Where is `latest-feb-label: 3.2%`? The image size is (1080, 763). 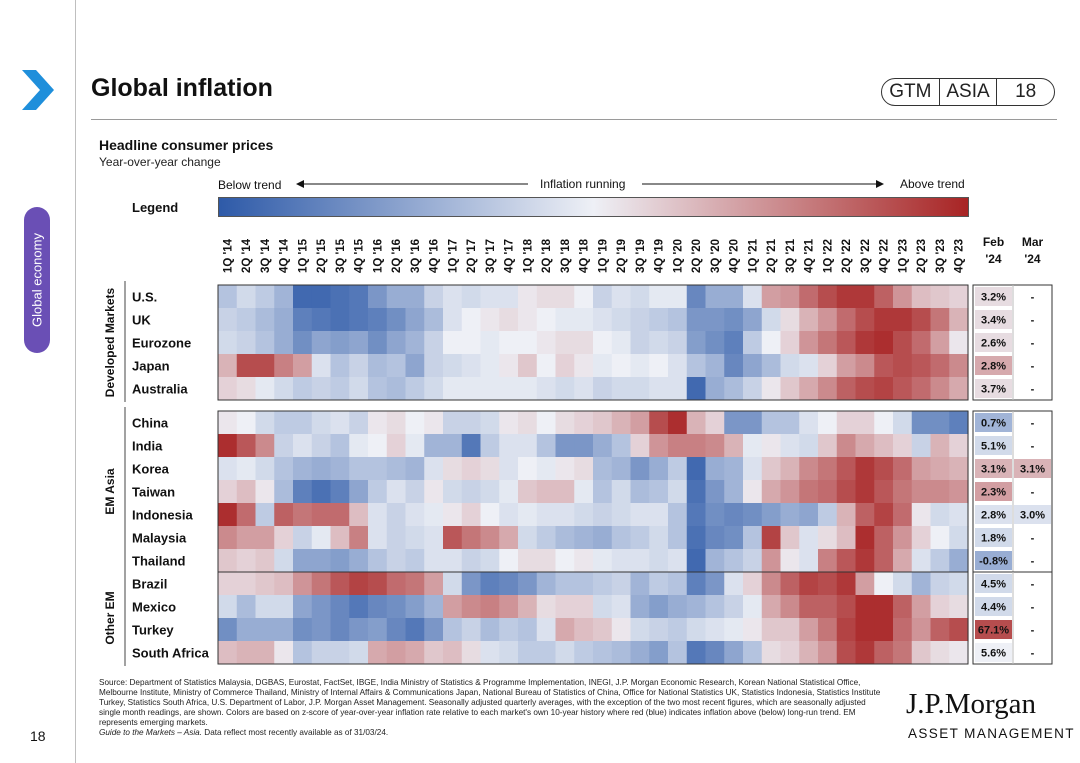
latest-feb-label: 3.2% is located at coordinates (993, 298).